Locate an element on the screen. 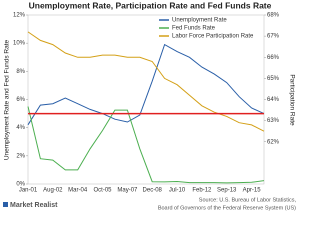 This screenshot has width=320, height=240. x-tick-label: Jul-10 is located at coordinates (177, 191).